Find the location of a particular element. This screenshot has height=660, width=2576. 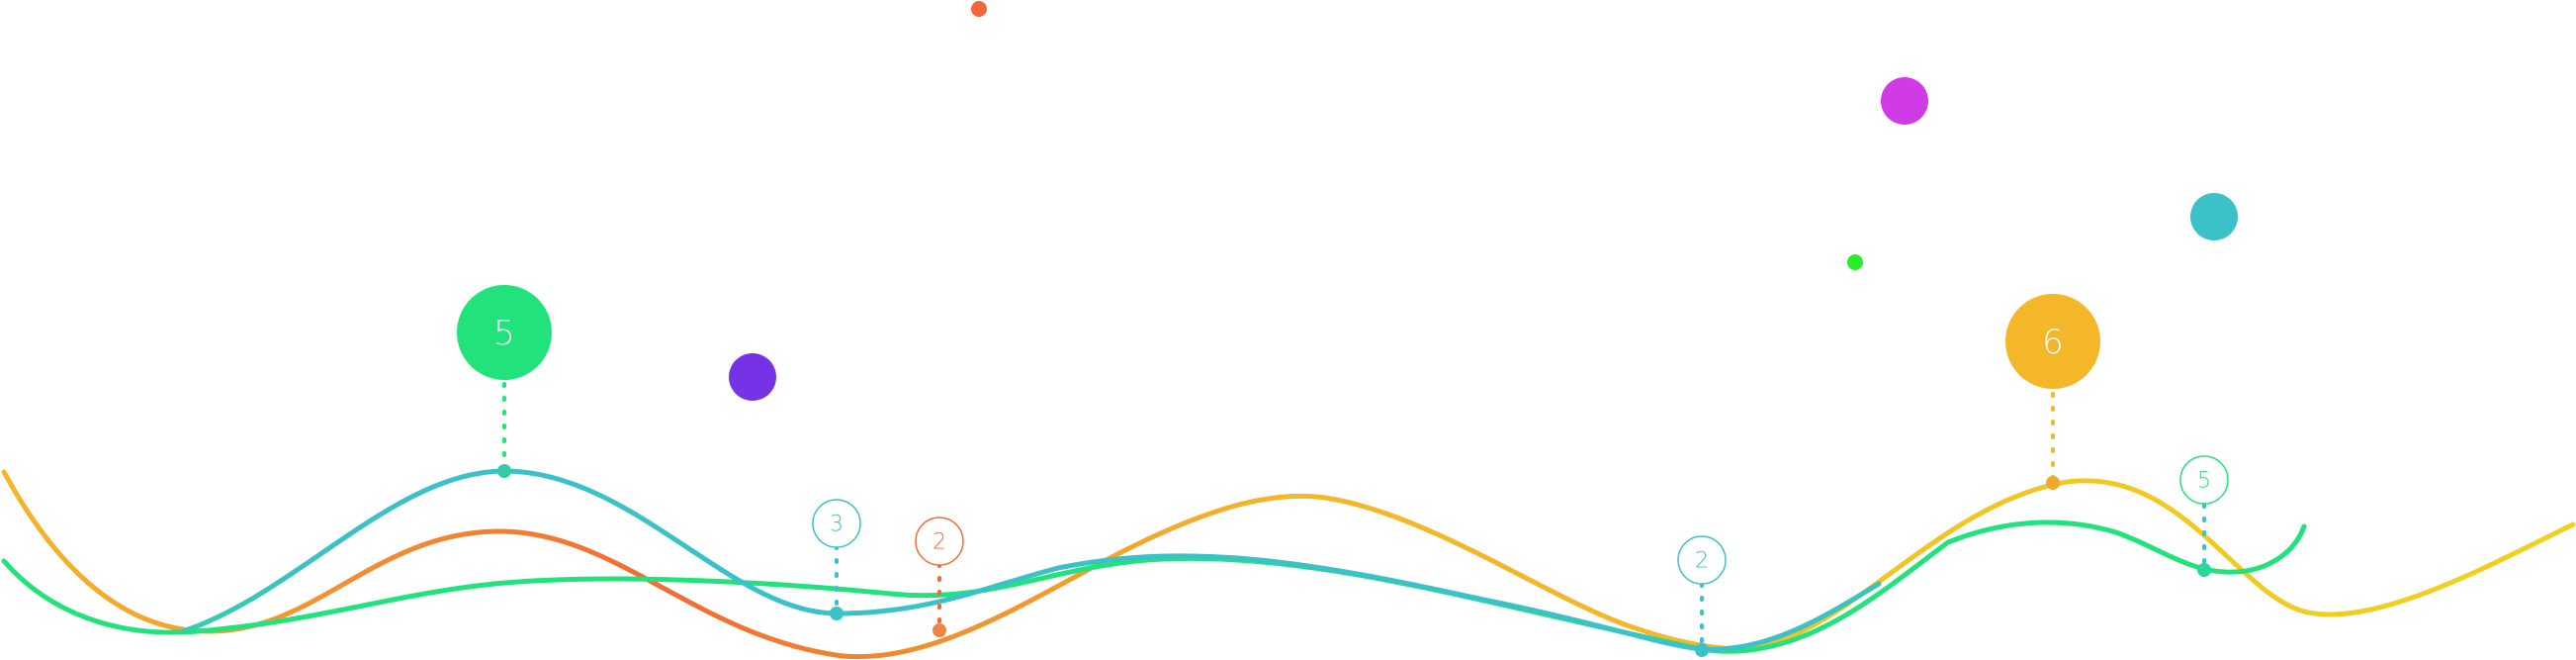

svg-text: 3 is located at coordinates (837, 525).